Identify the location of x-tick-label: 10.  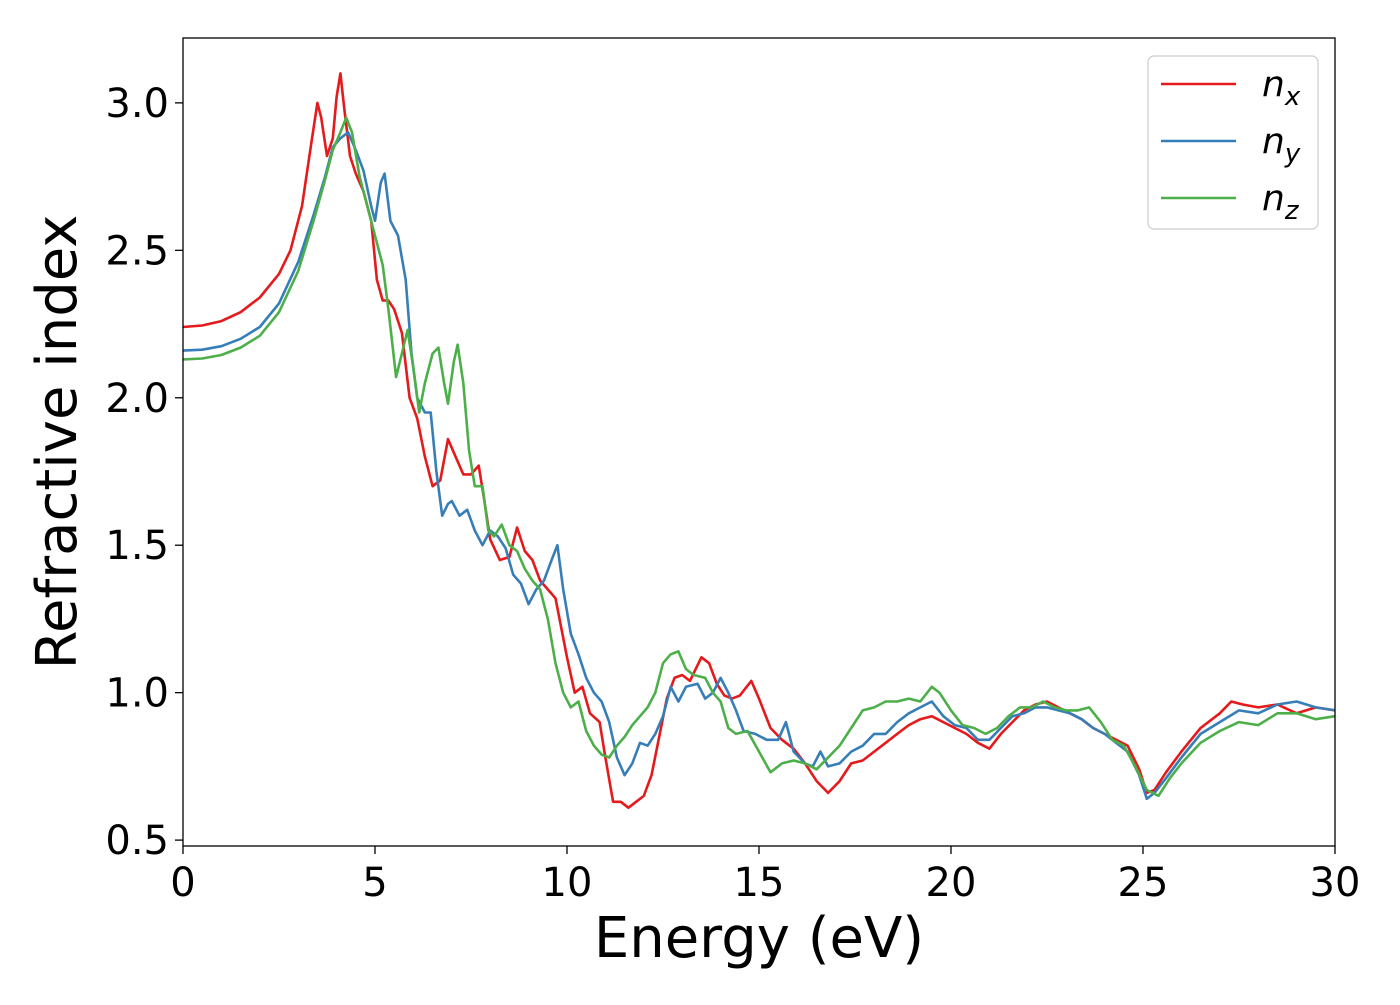
(567, 883).